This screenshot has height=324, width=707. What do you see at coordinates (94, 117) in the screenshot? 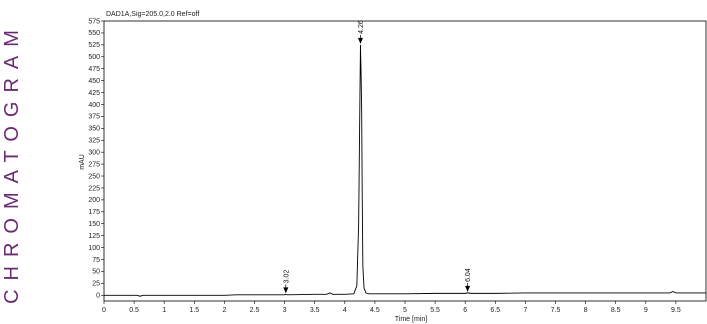
I see `y-tick-label: 375` at bounding box center [94, 117].